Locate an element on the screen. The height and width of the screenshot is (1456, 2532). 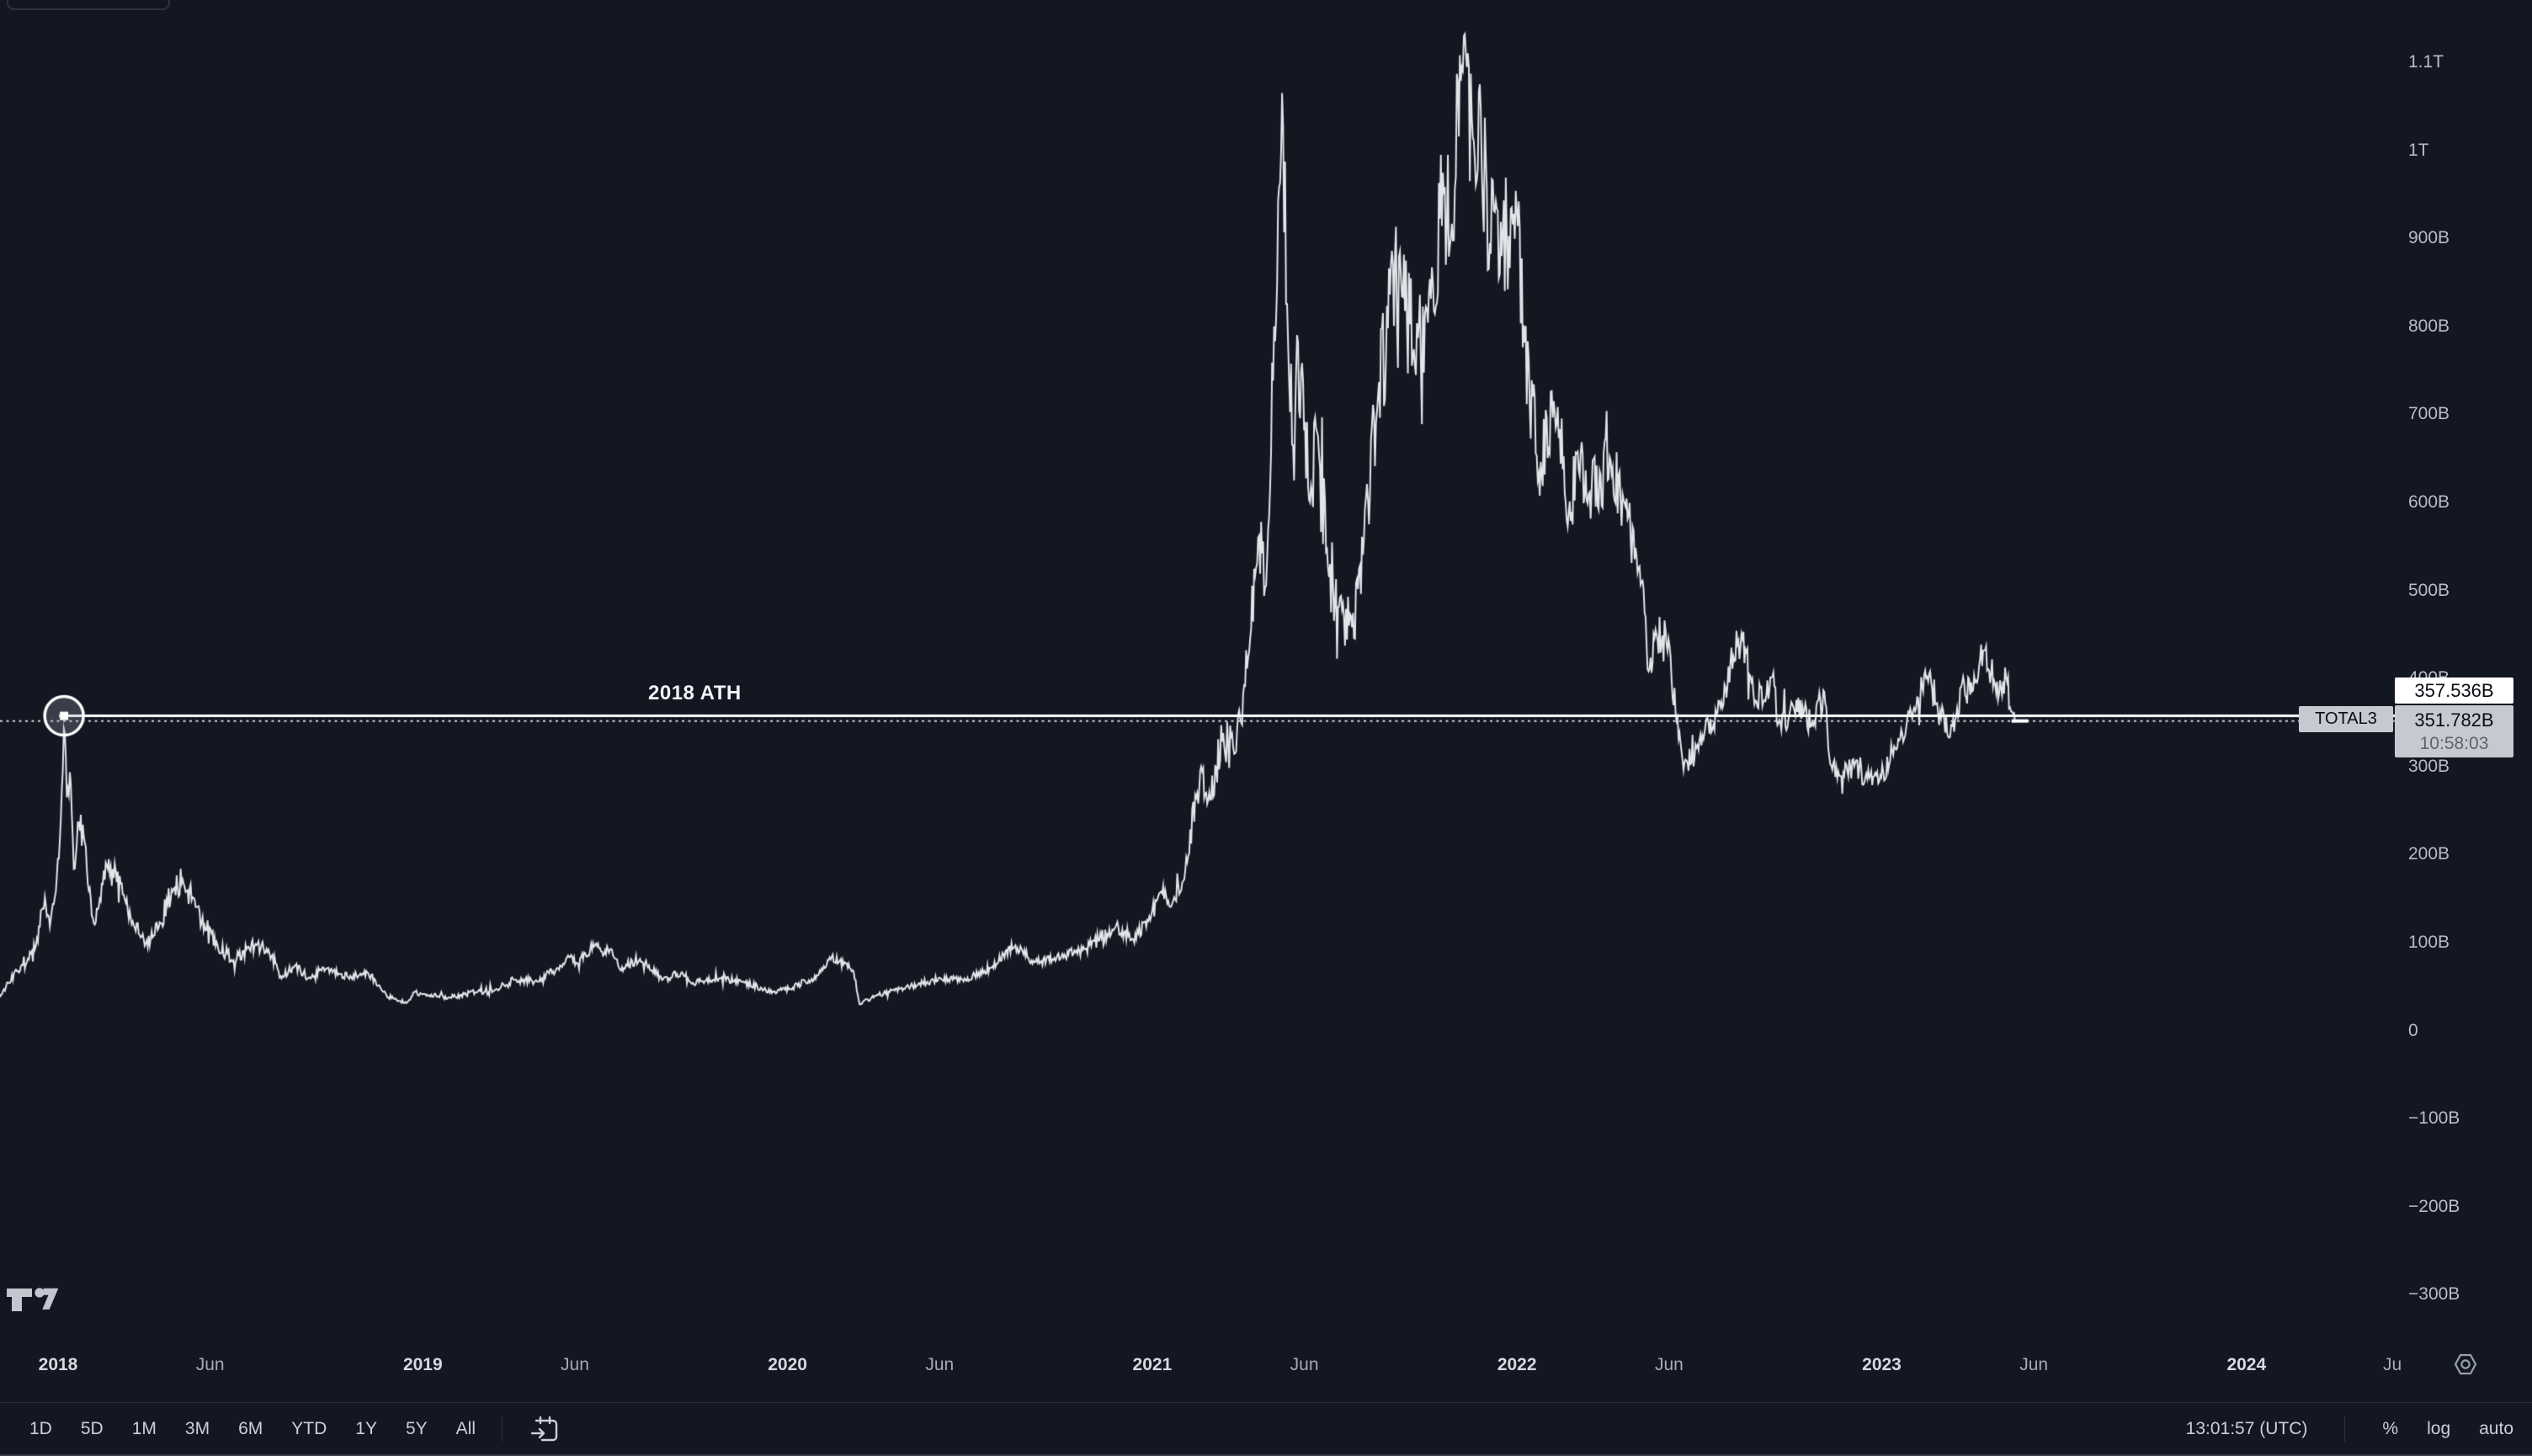
axis-settings-button is located at coordinates (2465, 1364).